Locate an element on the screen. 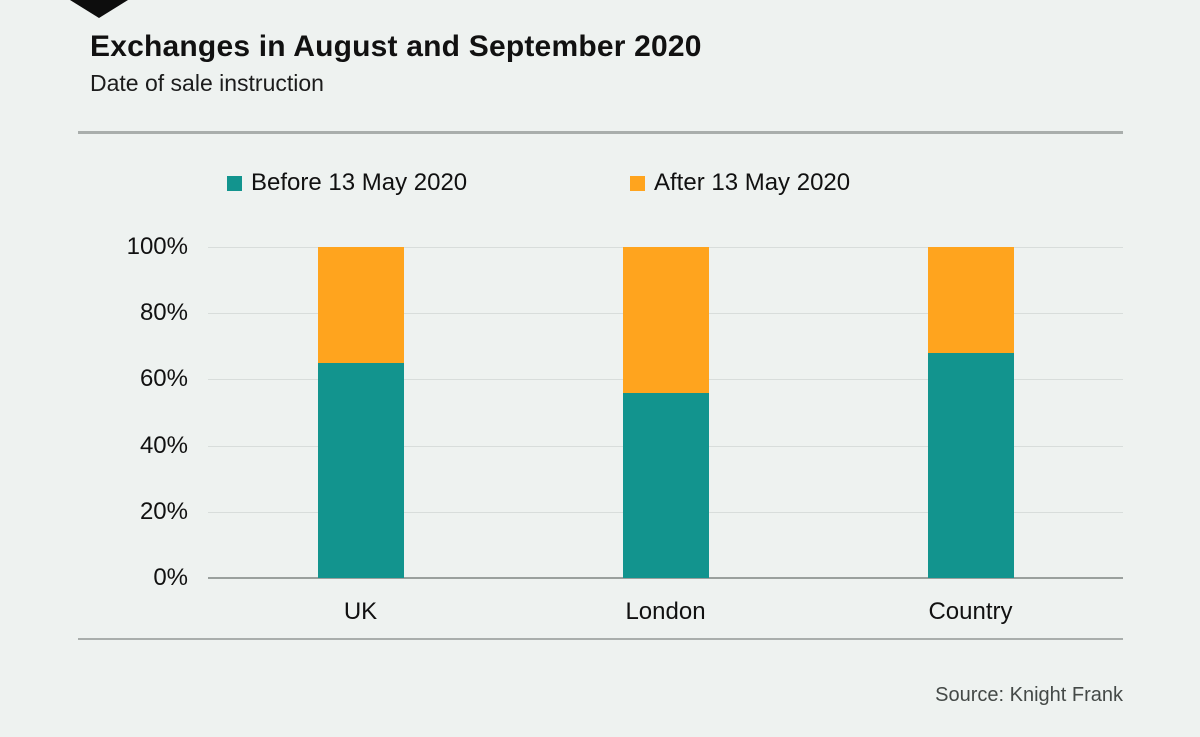 This screenshot has height=737, width=1200. bar-segment-london-after is located at coordinates (665, 320).